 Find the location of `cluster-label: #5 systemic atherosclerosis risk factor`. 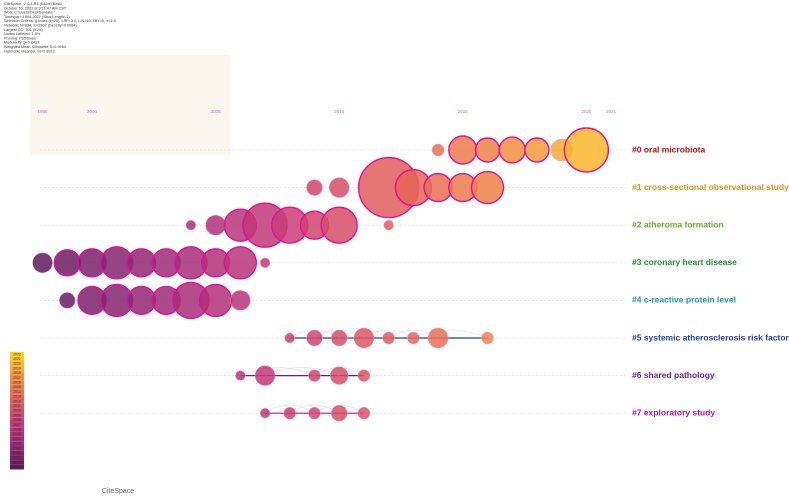

cluster-label: #5 systemic atherosclerosis risk factor is located at coordinates (710, 337).